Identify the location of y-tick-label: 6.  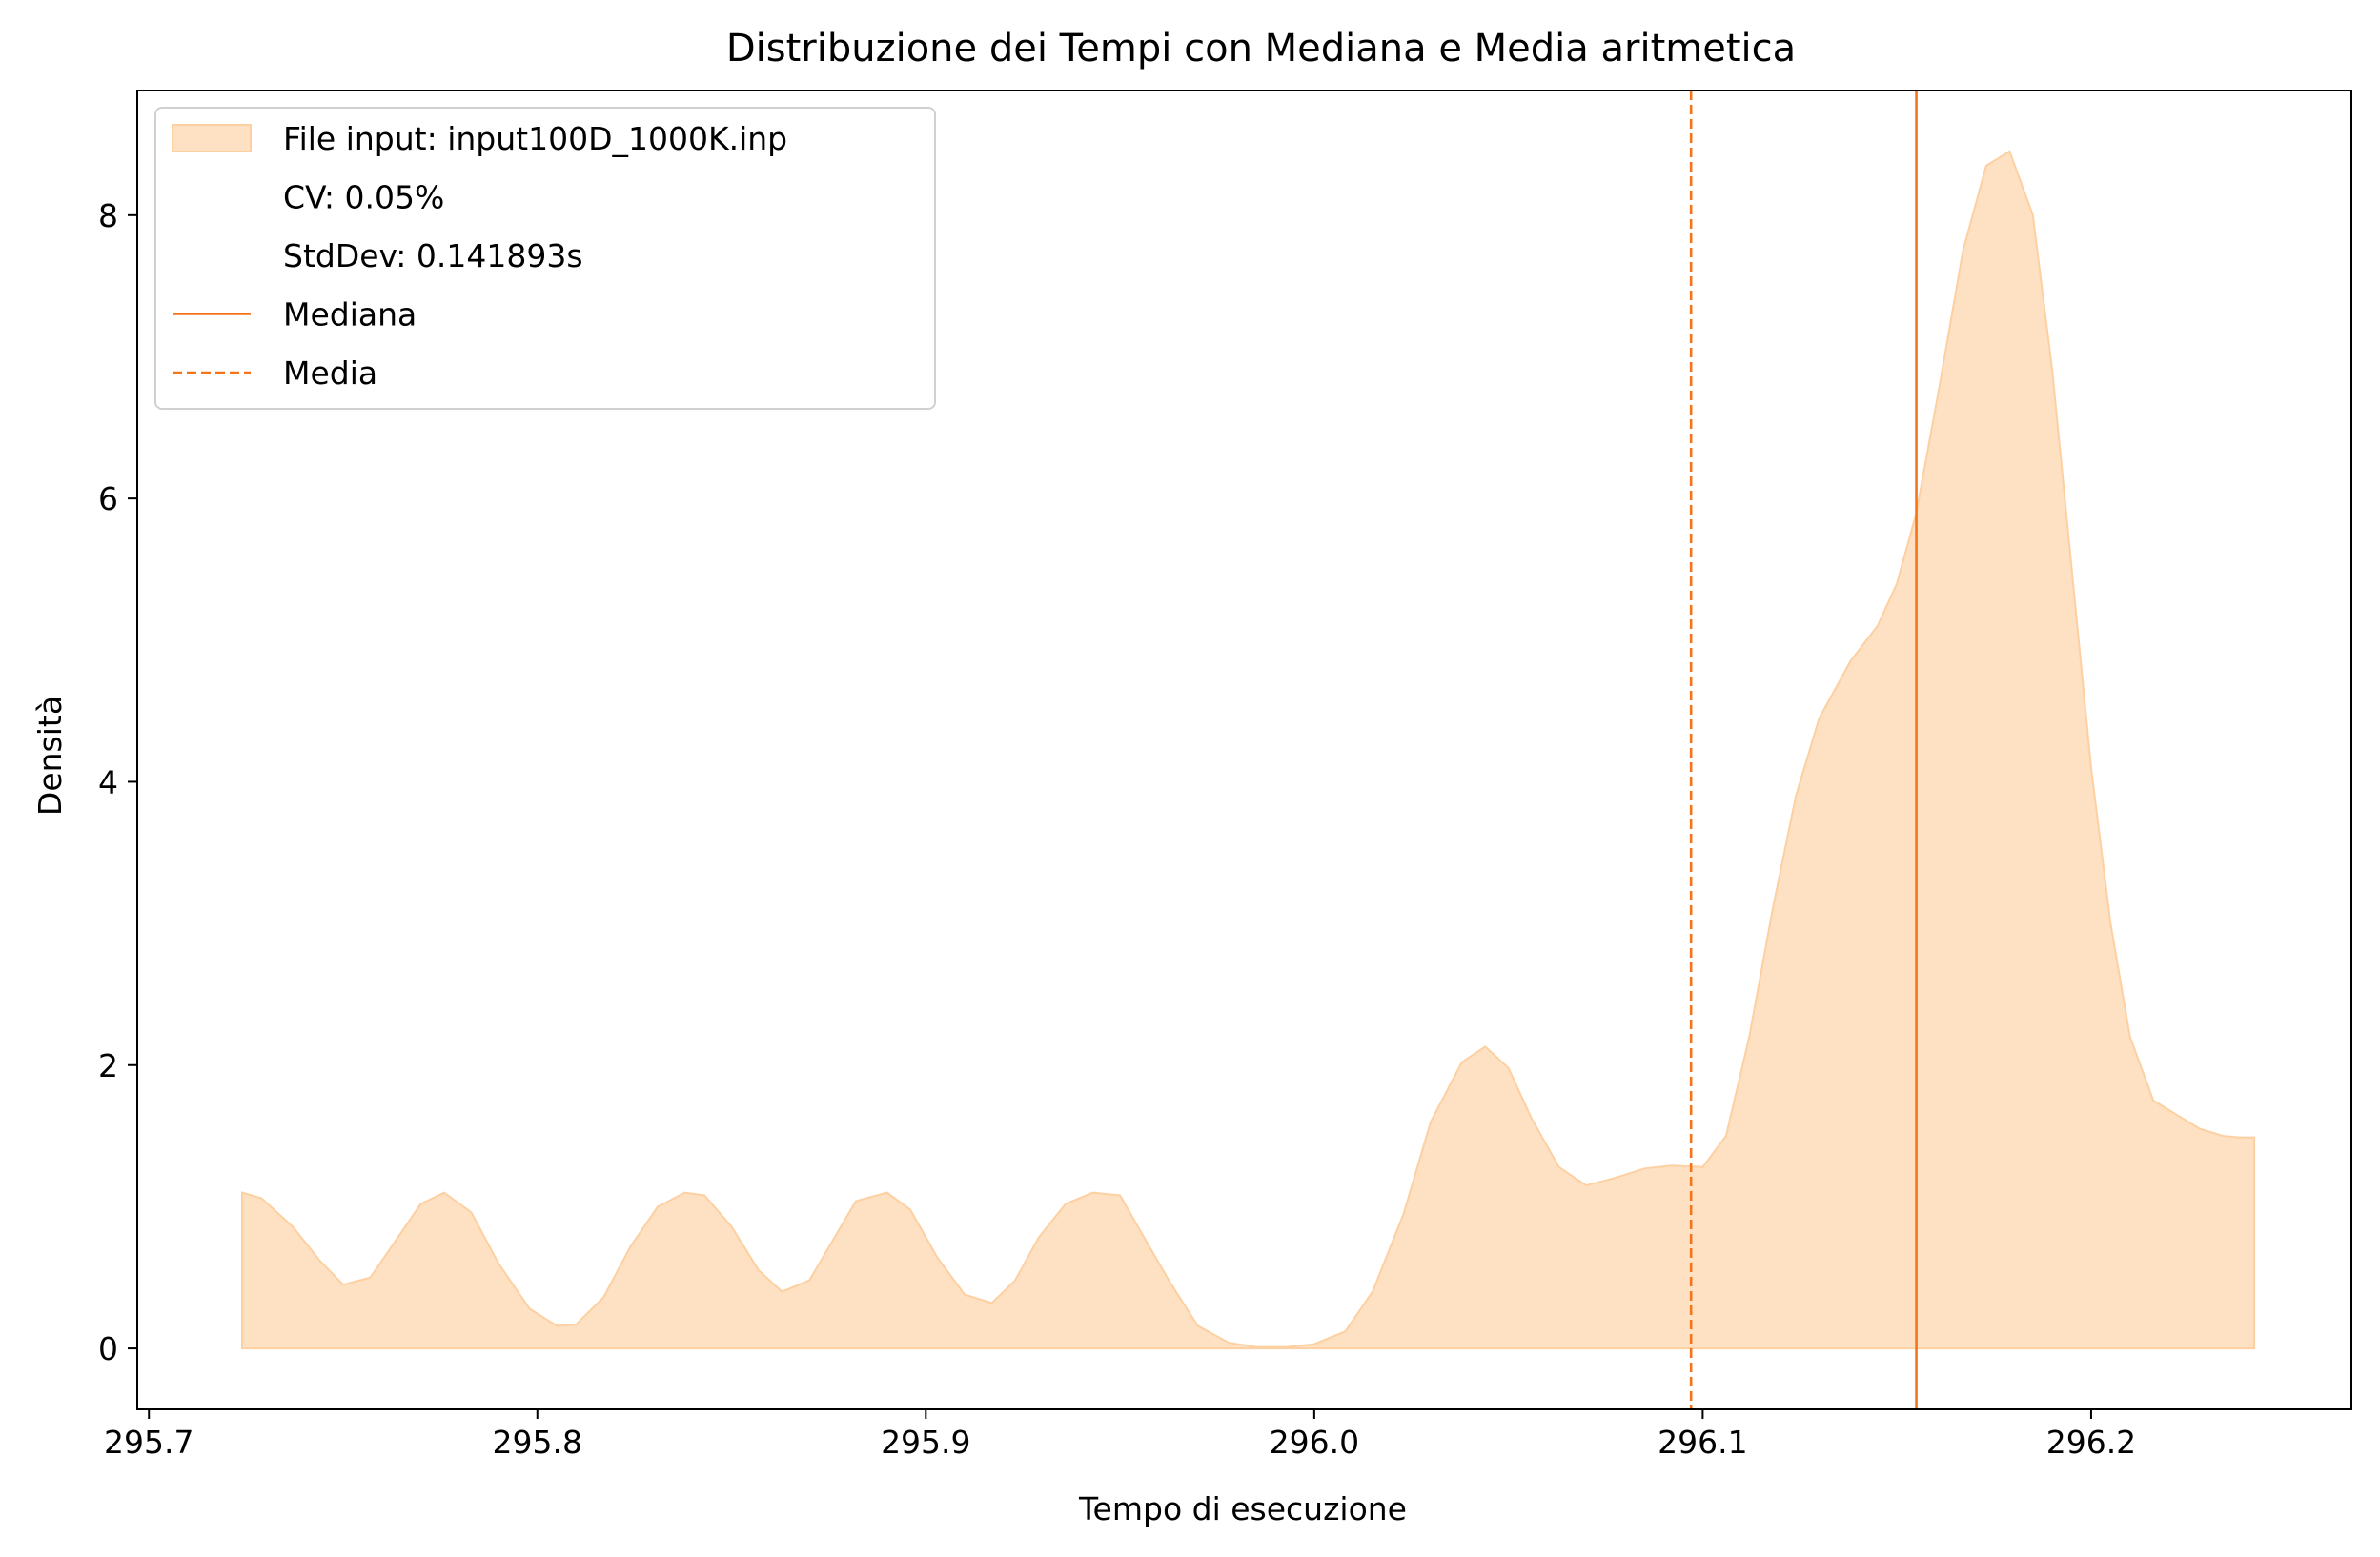
(108, 498).